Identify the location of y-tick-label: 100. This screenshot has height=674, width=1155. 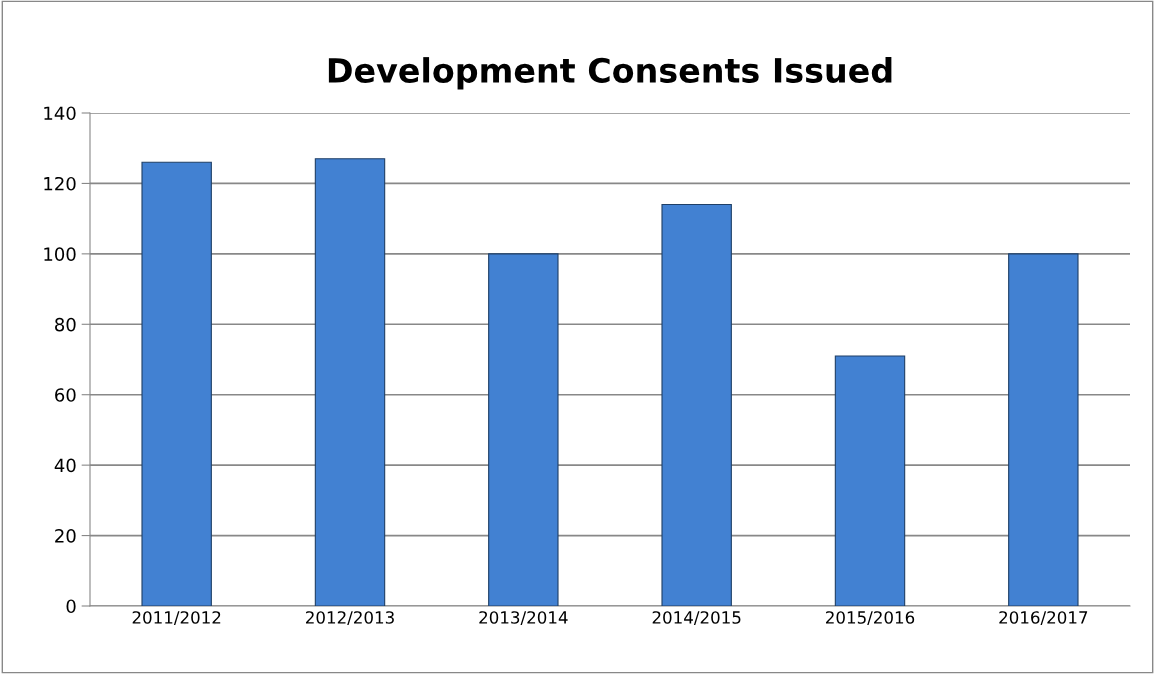
(60, 254).